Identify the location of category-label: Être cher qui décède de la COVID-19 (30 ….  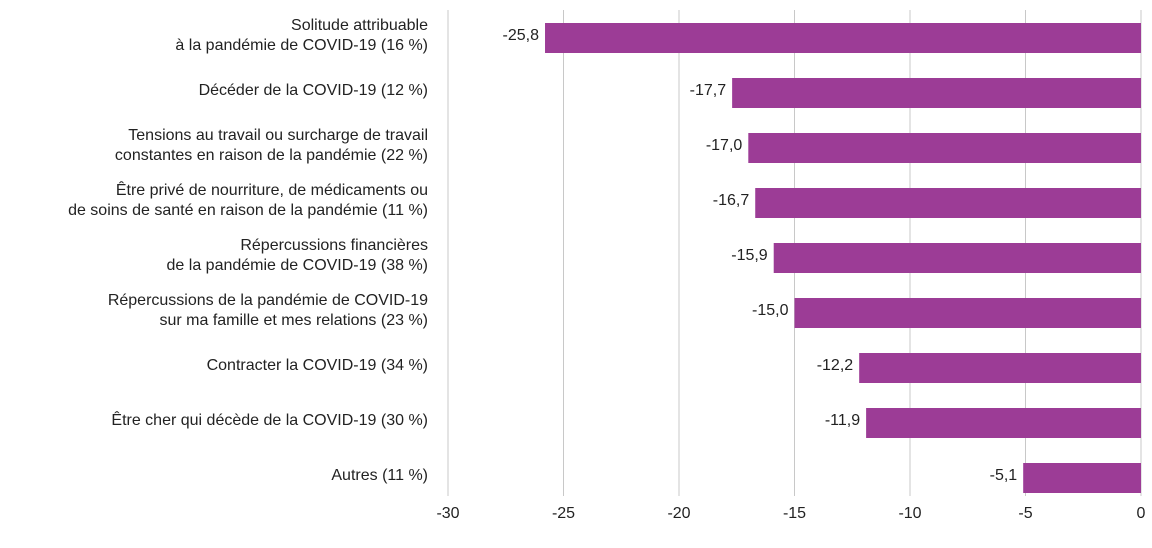
(269, 419).